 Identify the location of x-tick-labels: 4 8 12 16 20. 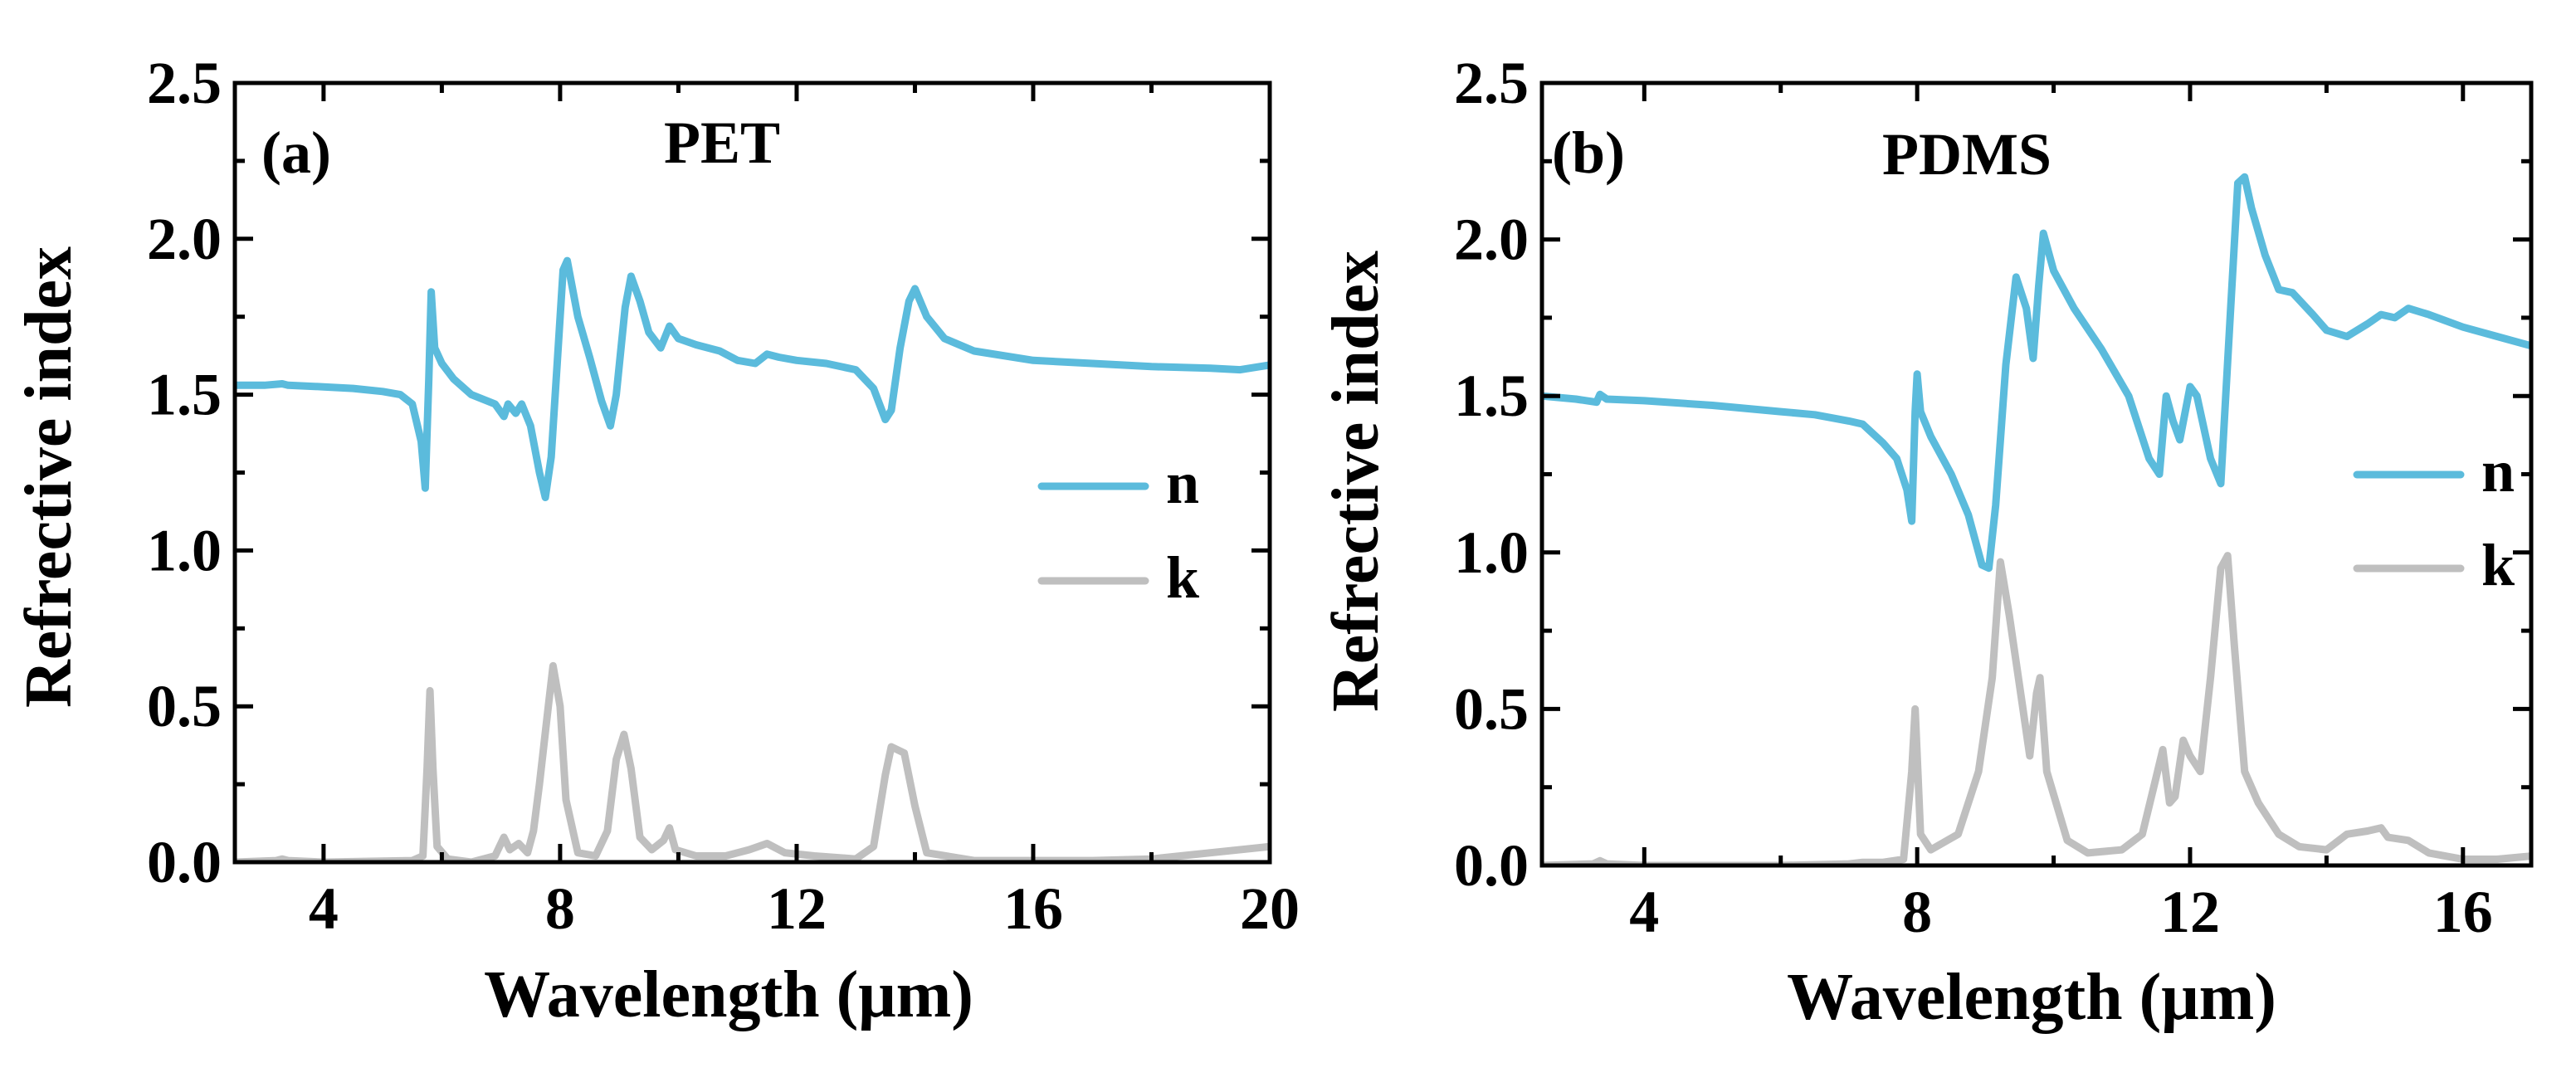
(804, 908).